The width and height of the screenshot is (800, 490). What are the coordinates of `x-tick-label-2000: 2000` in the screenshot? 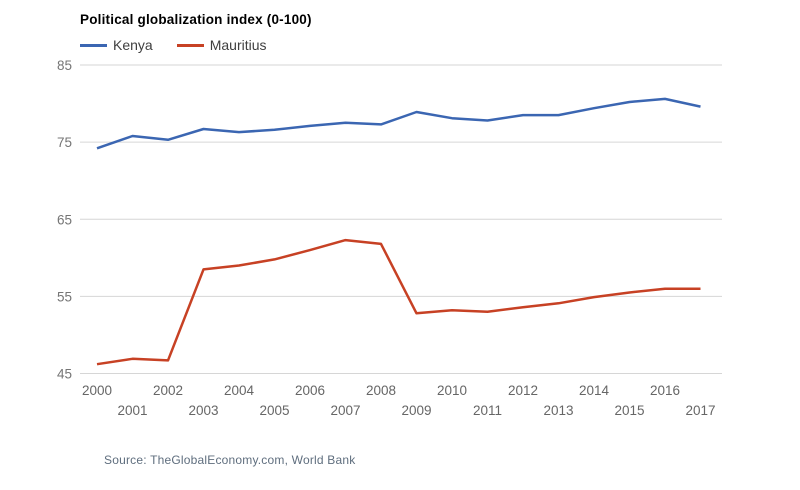 It's located at (97, 390).